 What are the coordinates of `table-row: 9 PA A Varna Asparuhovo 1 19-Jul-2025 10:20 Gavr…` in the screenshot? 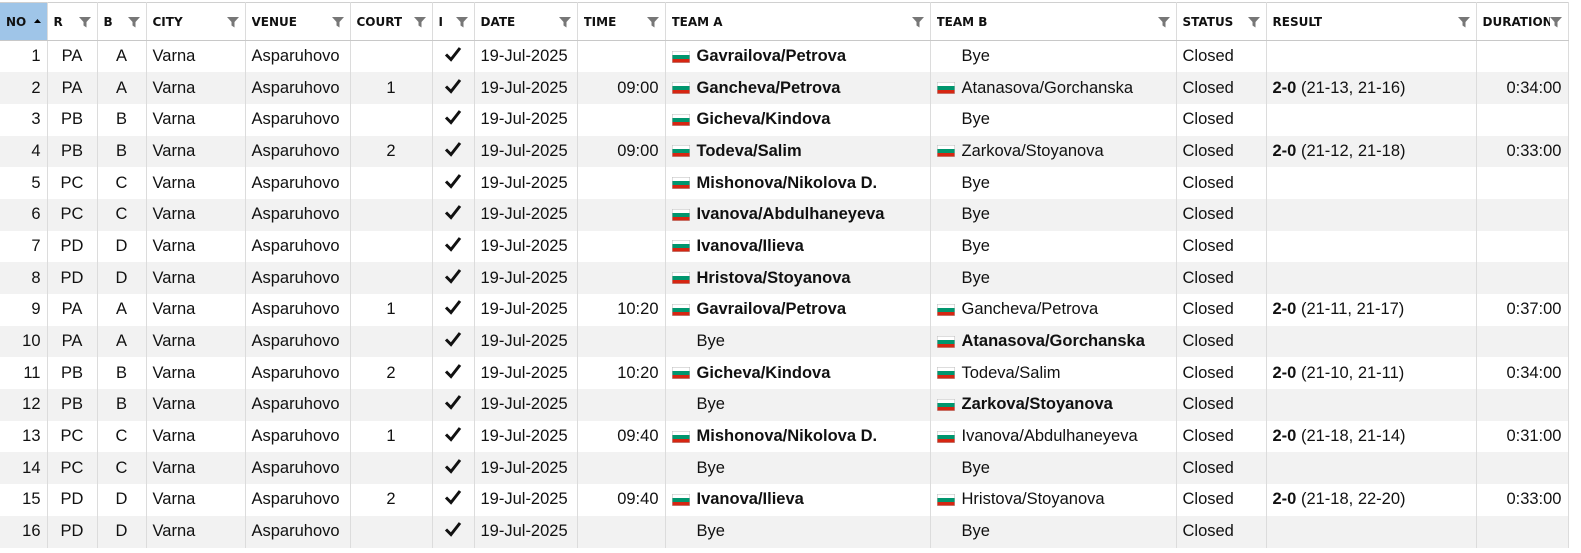 It's located at (784, 310).